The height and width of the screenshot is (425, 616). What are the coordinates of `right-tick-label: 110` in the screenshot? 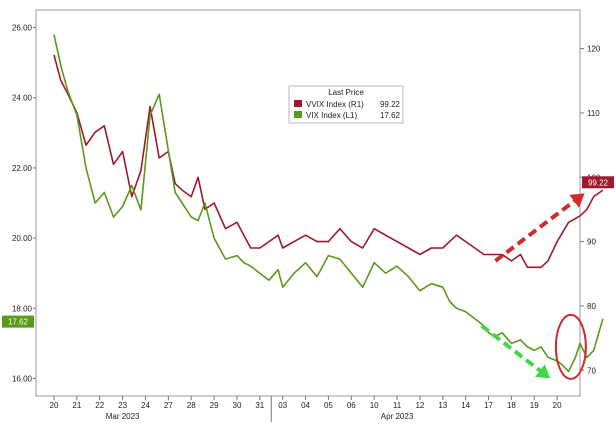 It's located at (593, 113).